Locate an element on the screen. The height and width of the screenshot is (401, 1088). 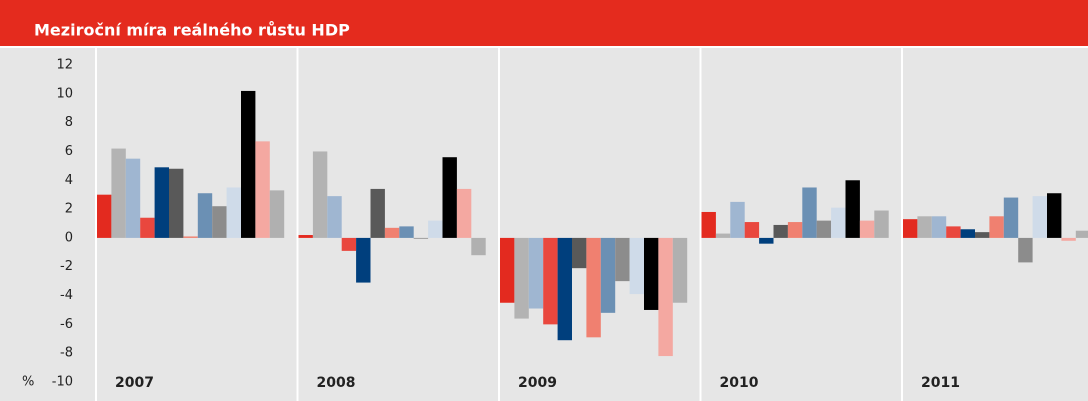
y-tick-label: -8 is located at coordinates (66, 353).